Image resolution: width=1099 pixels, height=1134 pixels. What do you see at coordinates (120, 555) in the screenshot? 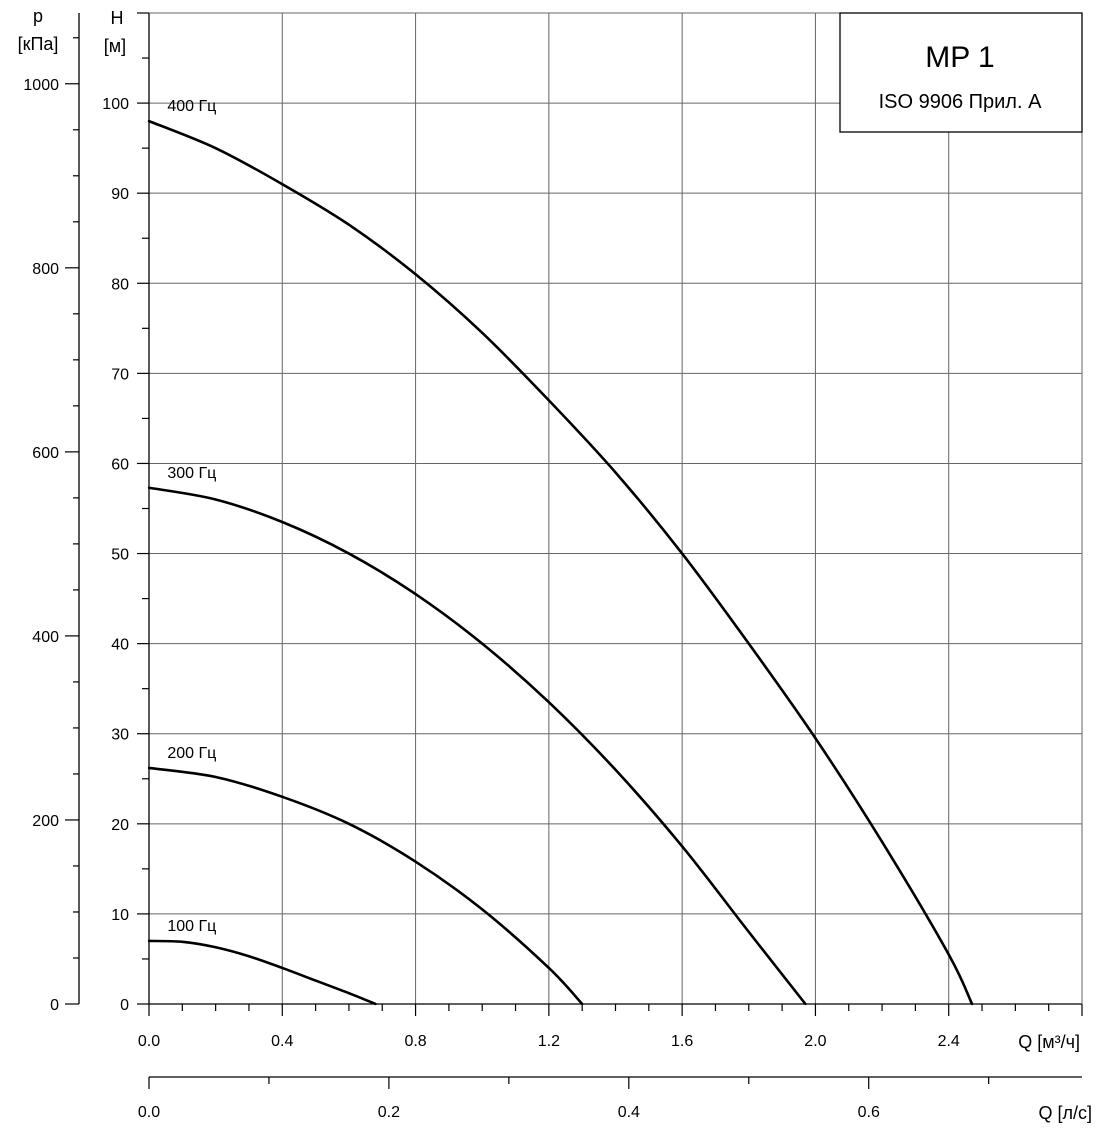
I see `y-axis-tick-label: 50` at bounding box center [120, 555].